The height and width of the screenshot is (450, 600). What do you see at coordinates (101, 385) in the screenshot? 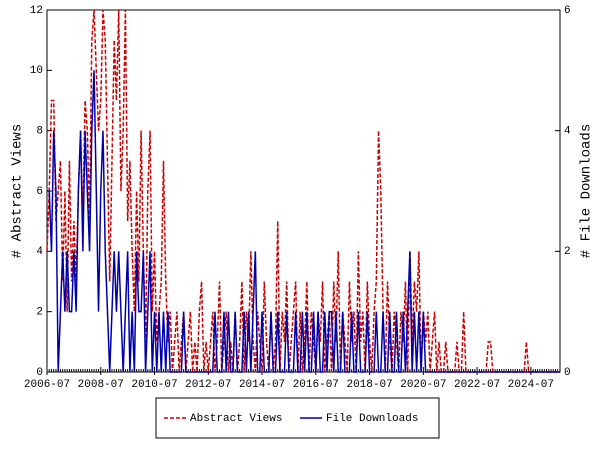
I see `x-tick-label: 2008-07` at bounding box center [101, 385].